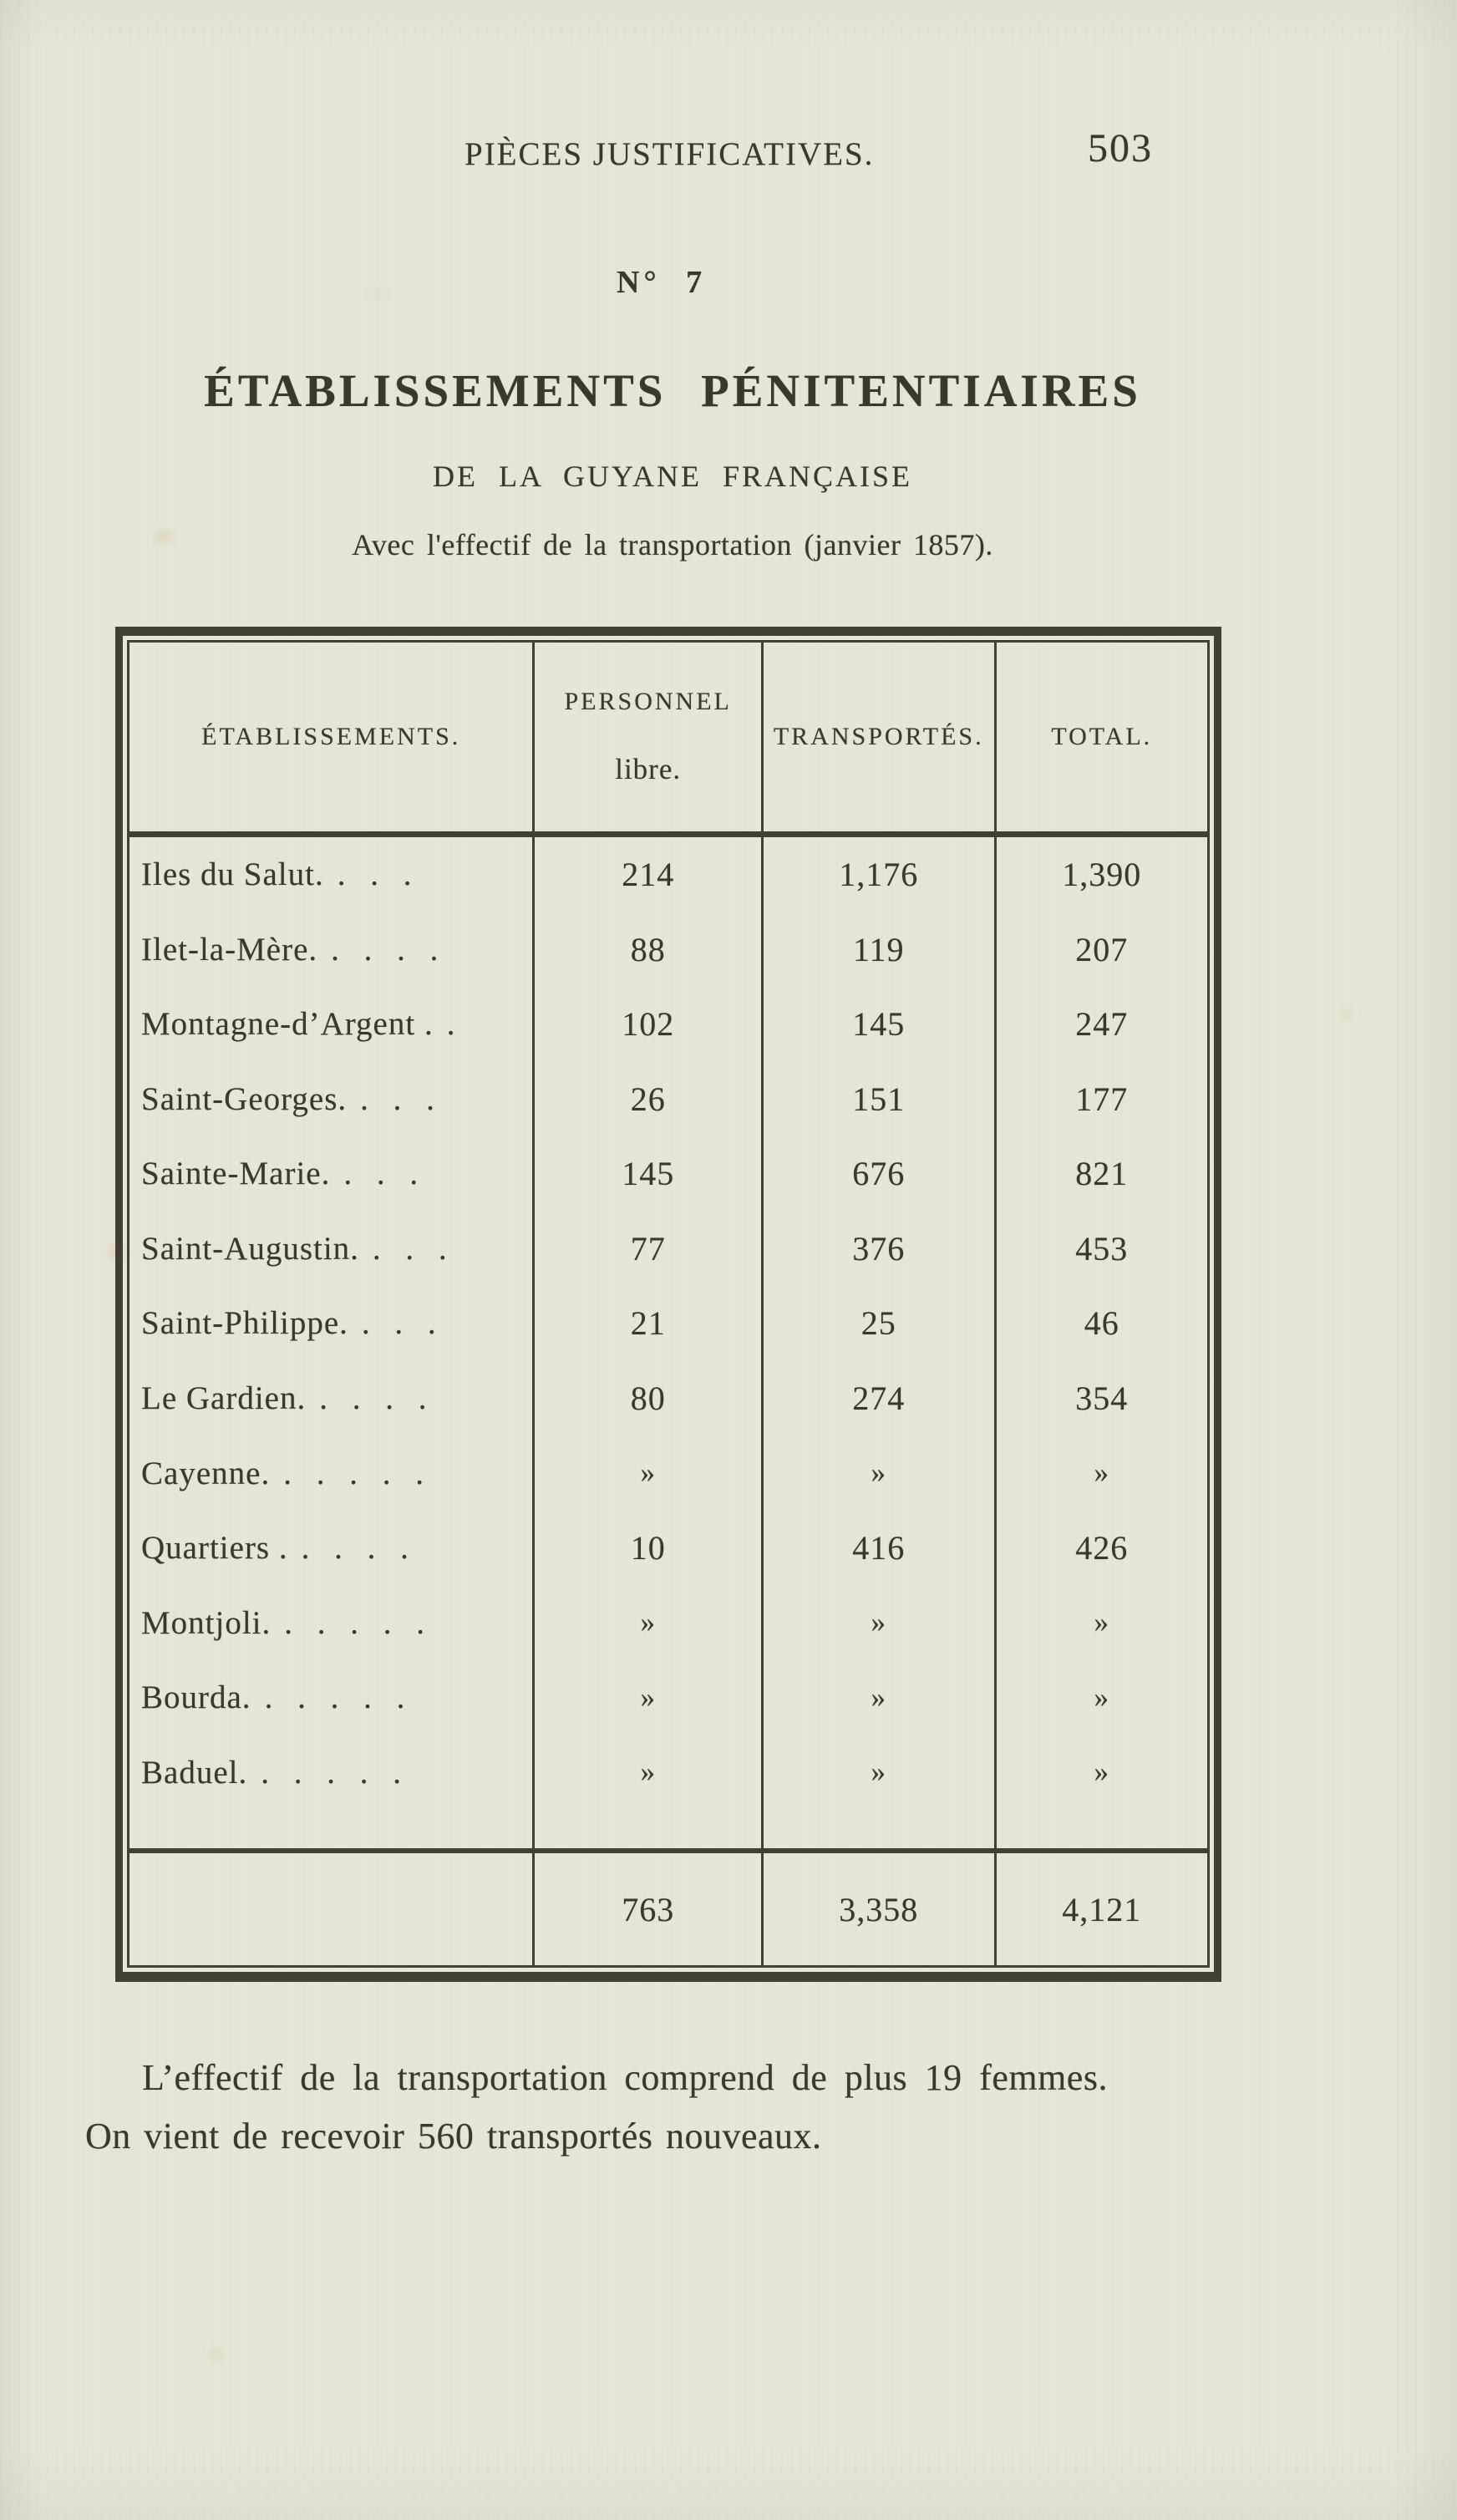  Describe the element at coordinates (244, 1098) in the screenshot. I see `establishment-name: Saint-Georges.` at that location.